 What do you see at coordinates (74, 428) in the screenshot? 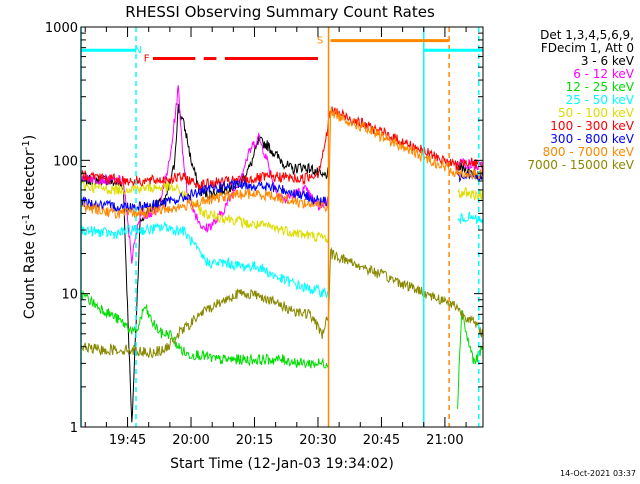
I see `y-tick-label: 1` at bounding box center [74, 428].